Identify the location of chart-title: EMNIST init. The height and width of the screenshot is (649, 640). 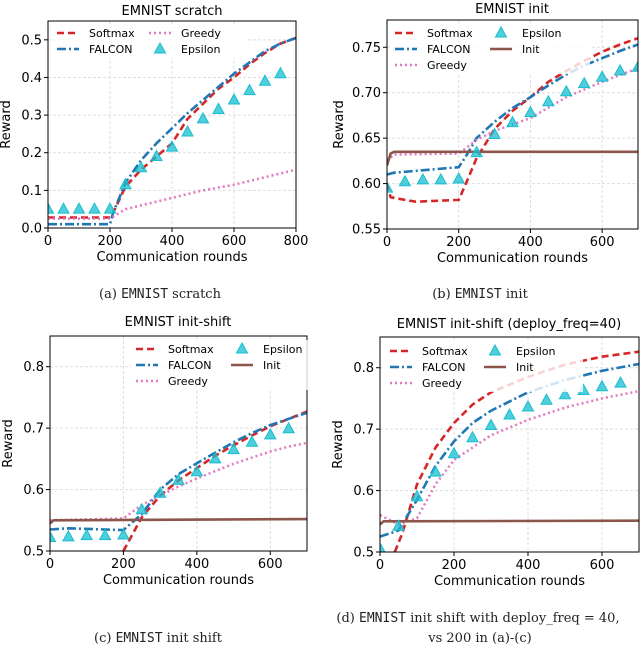
(512, 9).